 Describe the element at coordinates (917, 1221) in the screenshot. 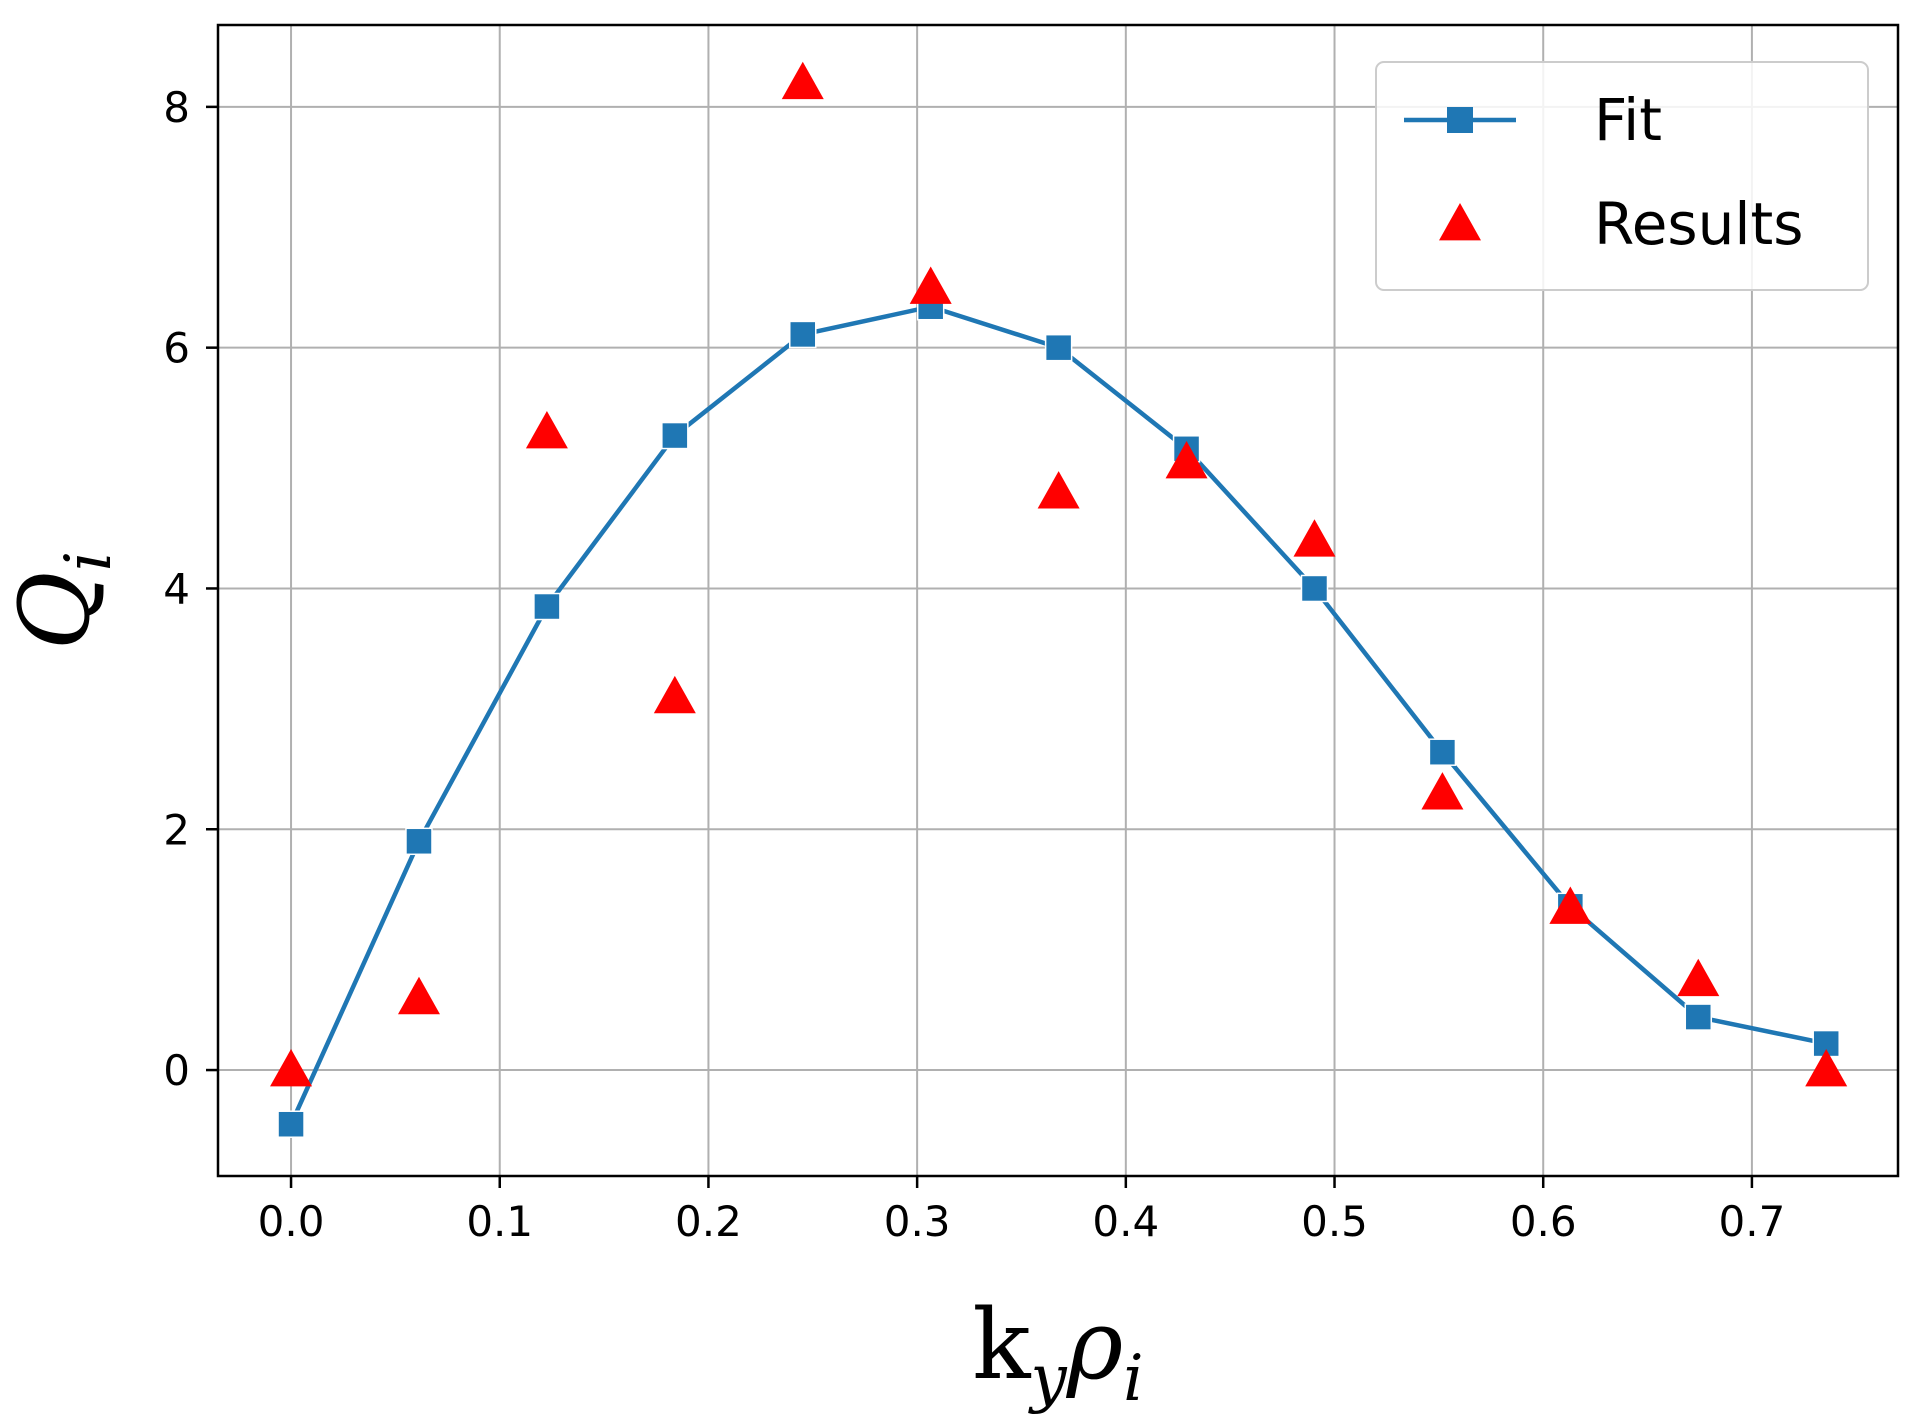

I see `x-tick-label: 0.3` at that location.